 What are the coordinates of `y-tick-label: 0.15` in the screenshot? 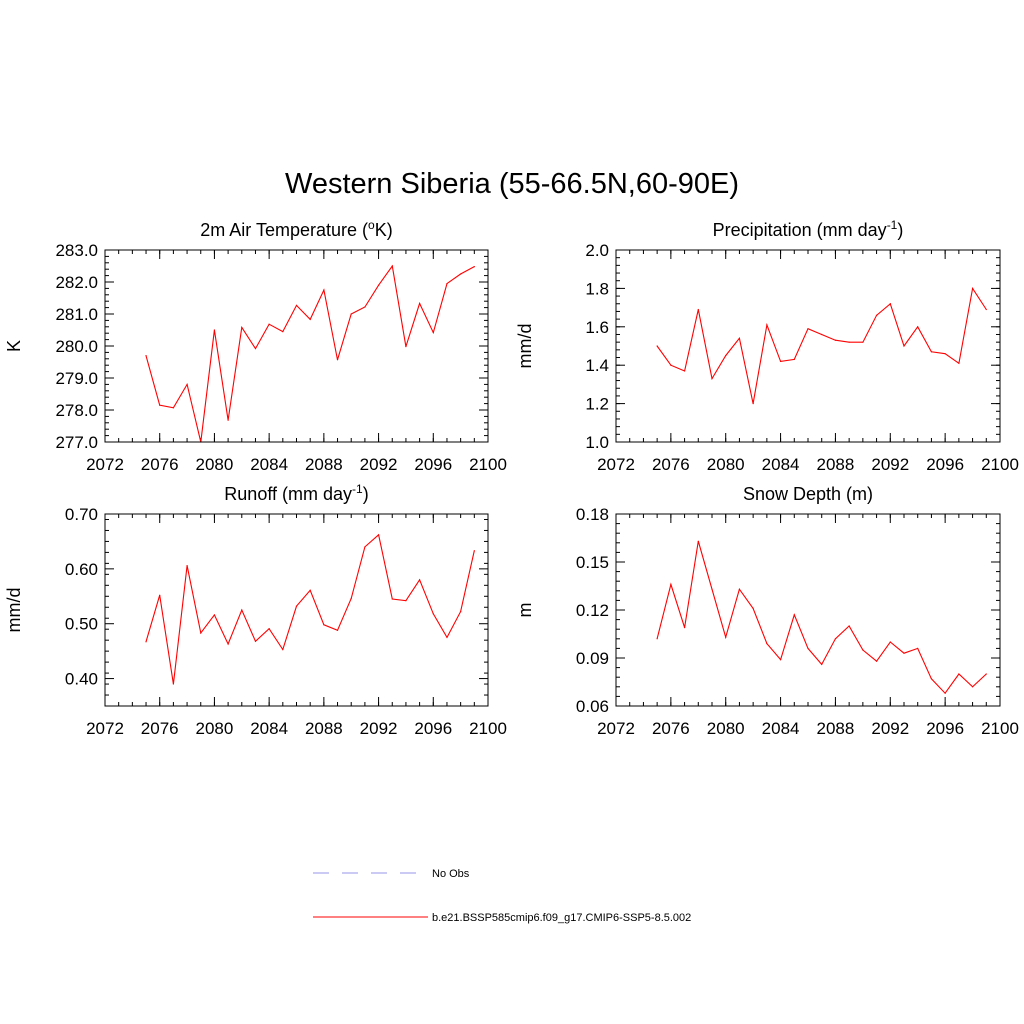 It's located at (592, 562).